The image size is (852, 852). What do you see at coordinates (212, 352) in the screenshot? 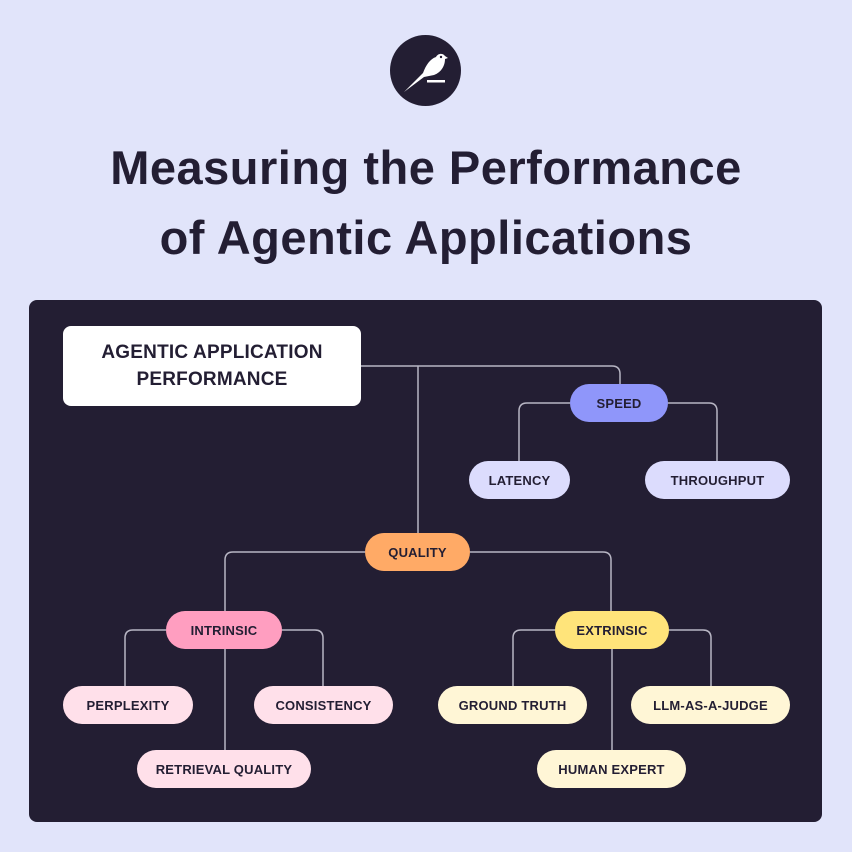
I see `root-label-line1: AGENTIC APPLICATION` at bounding box center [212, 352].